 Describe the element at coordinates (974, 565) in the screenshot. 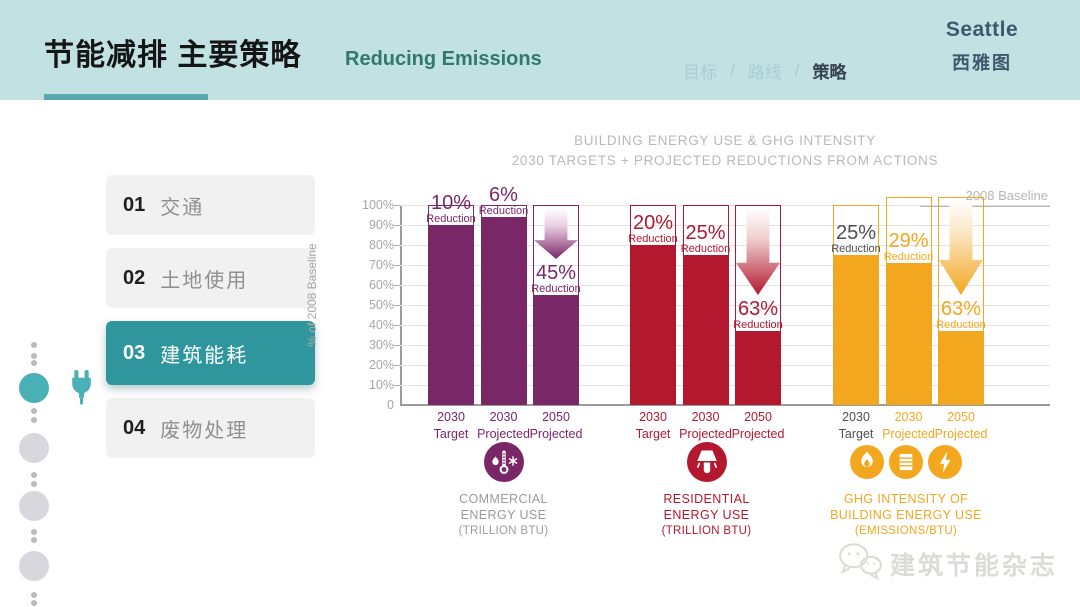

I see `watermark-text: 建筑节能杂志` at that location.